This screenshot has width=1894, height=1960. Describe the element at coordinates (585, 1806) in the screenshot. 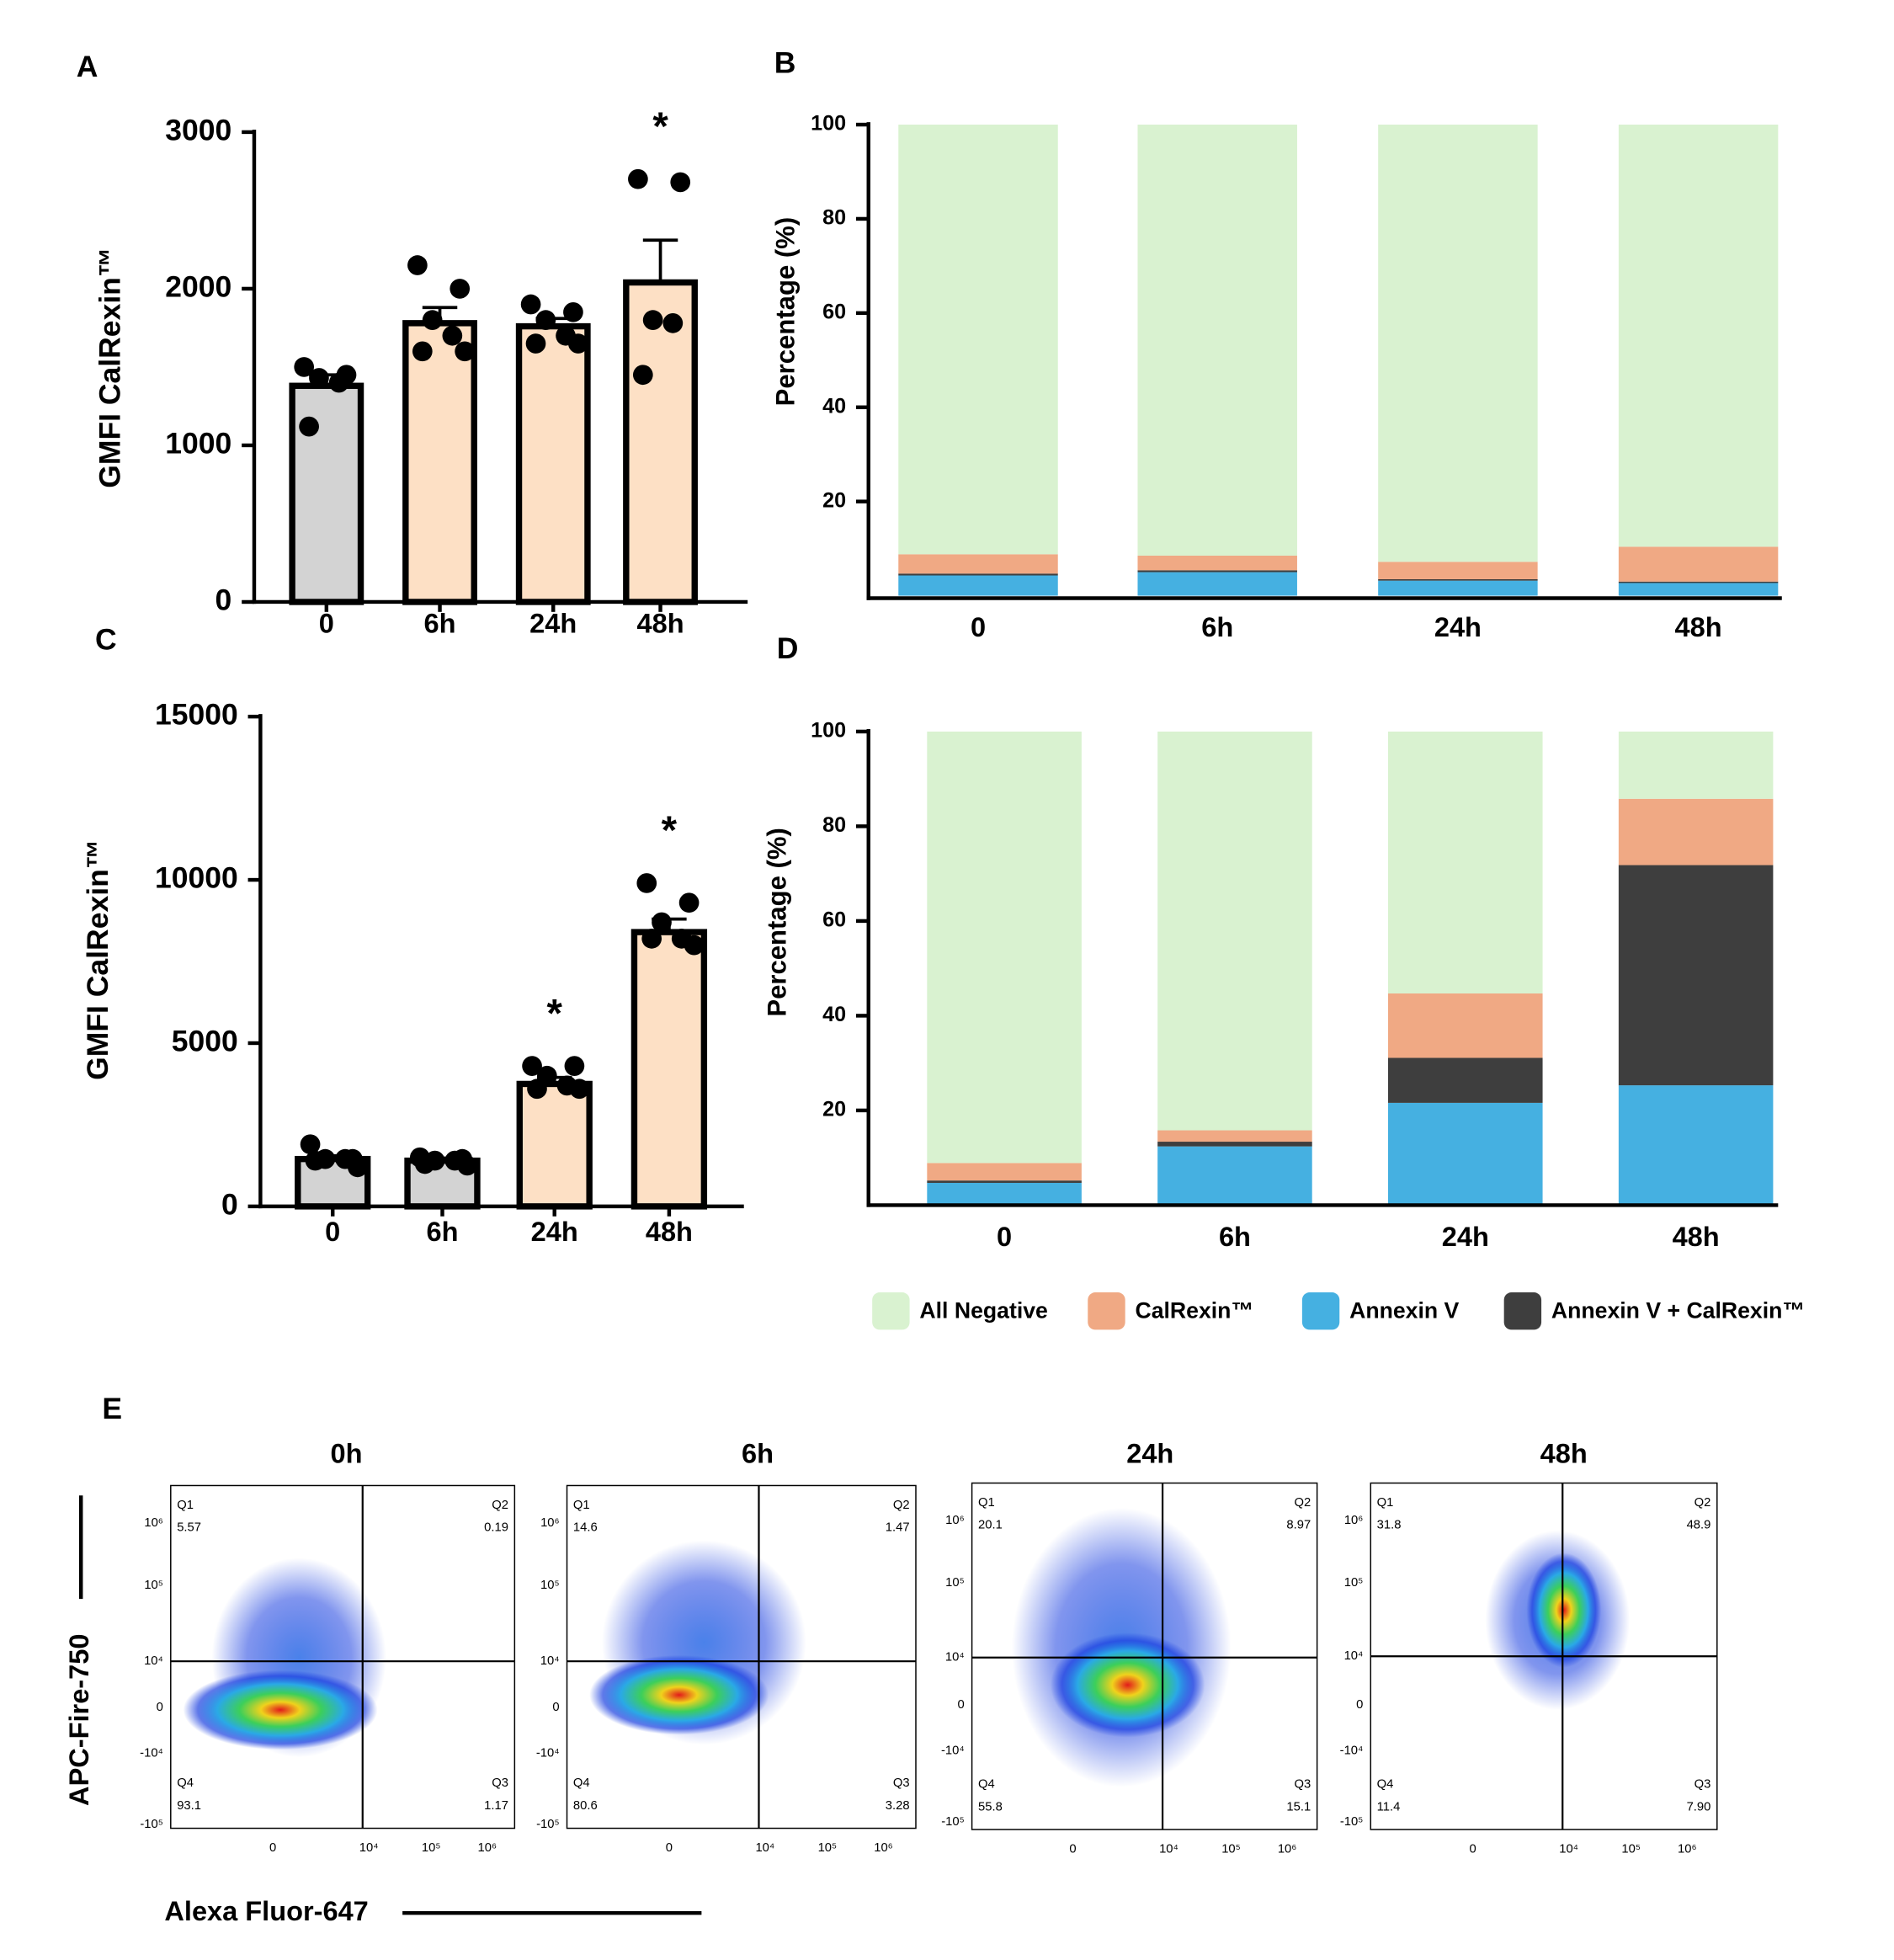

I see `quadrant-value: 80.6` at that location.